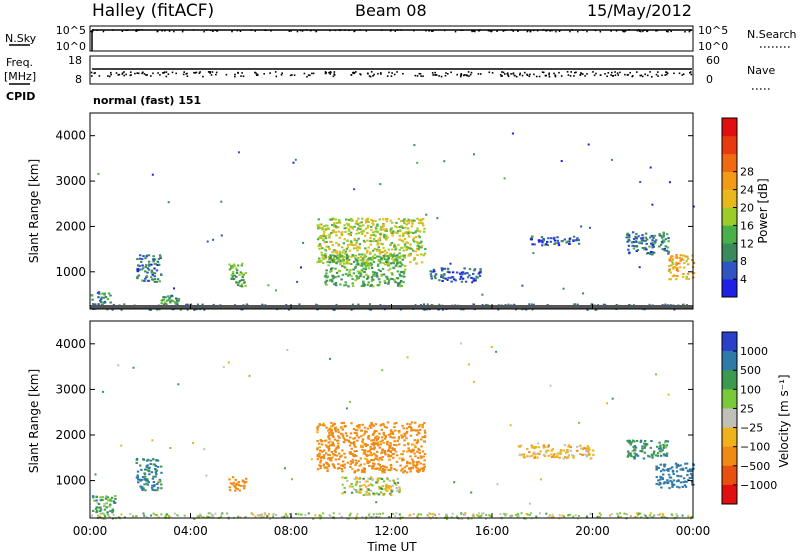 Image resolution: width=800 pixels, height=554 pixels. Describe the element at coordinates (391, 70) in the screenshot. I see `freq-panel-frame` at that location.